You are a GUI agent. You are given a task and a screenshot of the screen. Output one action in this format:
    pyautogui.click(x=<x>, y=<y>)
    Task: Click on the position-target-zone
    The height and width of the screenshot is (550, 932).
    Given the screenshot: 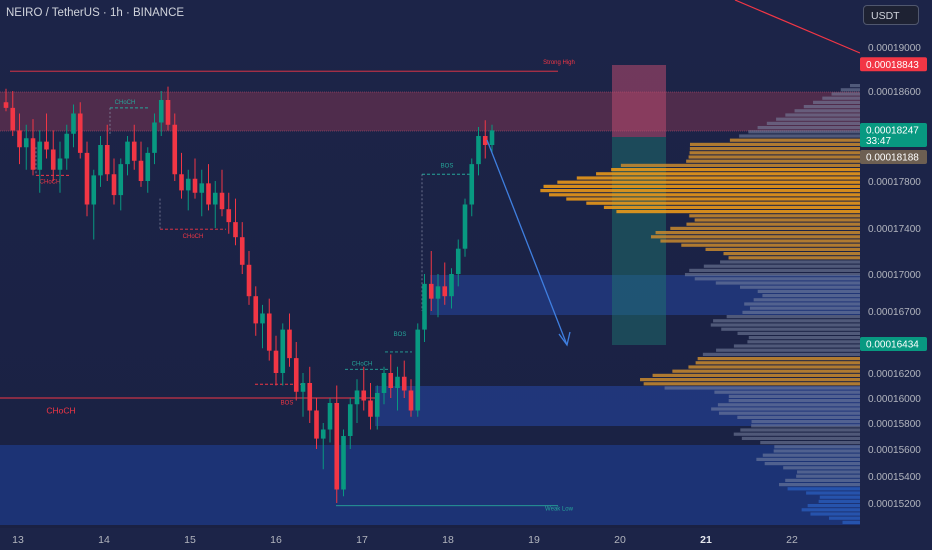 What is the action you would take?
    pyautogui.click(x=639, y=241)
    